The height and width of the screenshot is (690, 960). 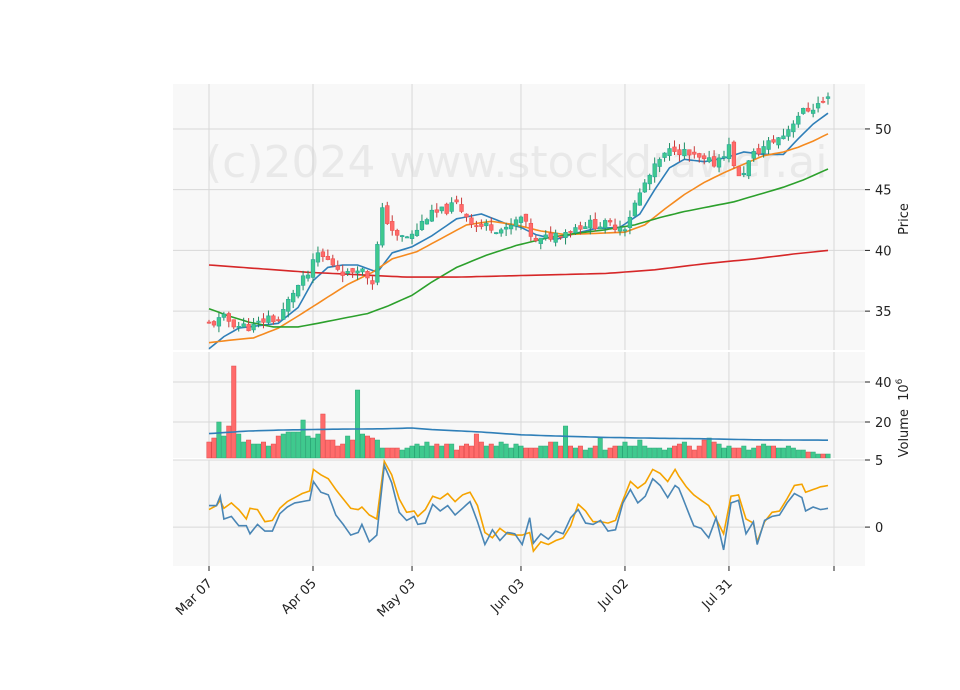 What do you see at coordinates (504, 593) in the screenshot?
I see `x-axis-ticks: Mar 07 Apr 05 May 03 Jun 03 Jul 02 Jul 31` at bounding box center [504, 593].